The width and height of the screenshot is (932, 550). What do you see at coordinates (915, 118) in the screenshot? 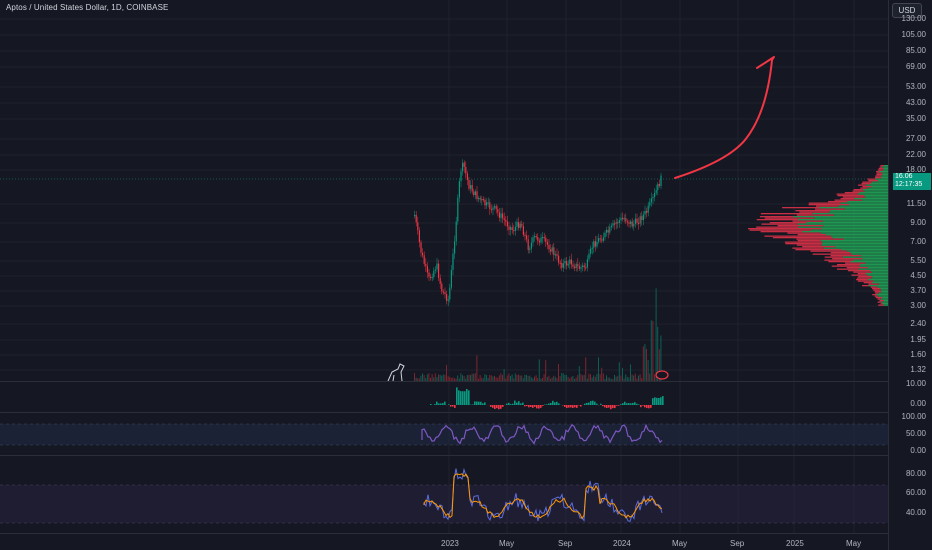
I see `price-tick: 35.00` at bounding box center [915, 118].